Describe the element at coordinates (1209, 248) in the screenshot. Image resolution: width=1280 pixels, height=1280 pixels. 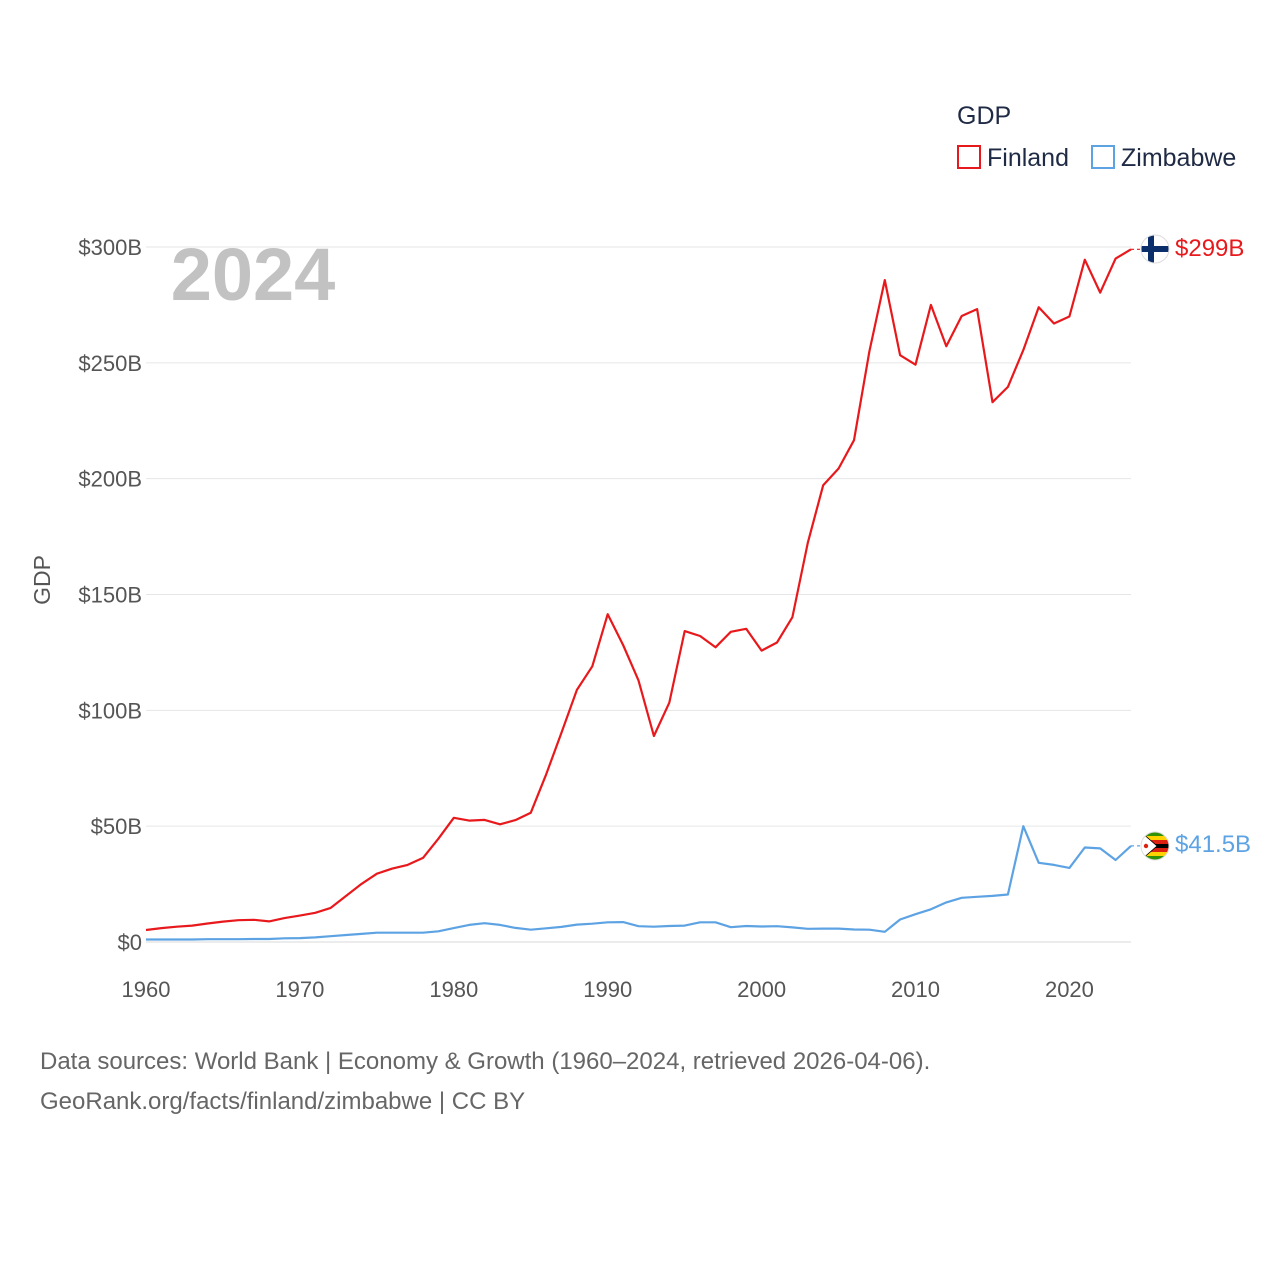
I see `finland-end-value: $299B` at that location.